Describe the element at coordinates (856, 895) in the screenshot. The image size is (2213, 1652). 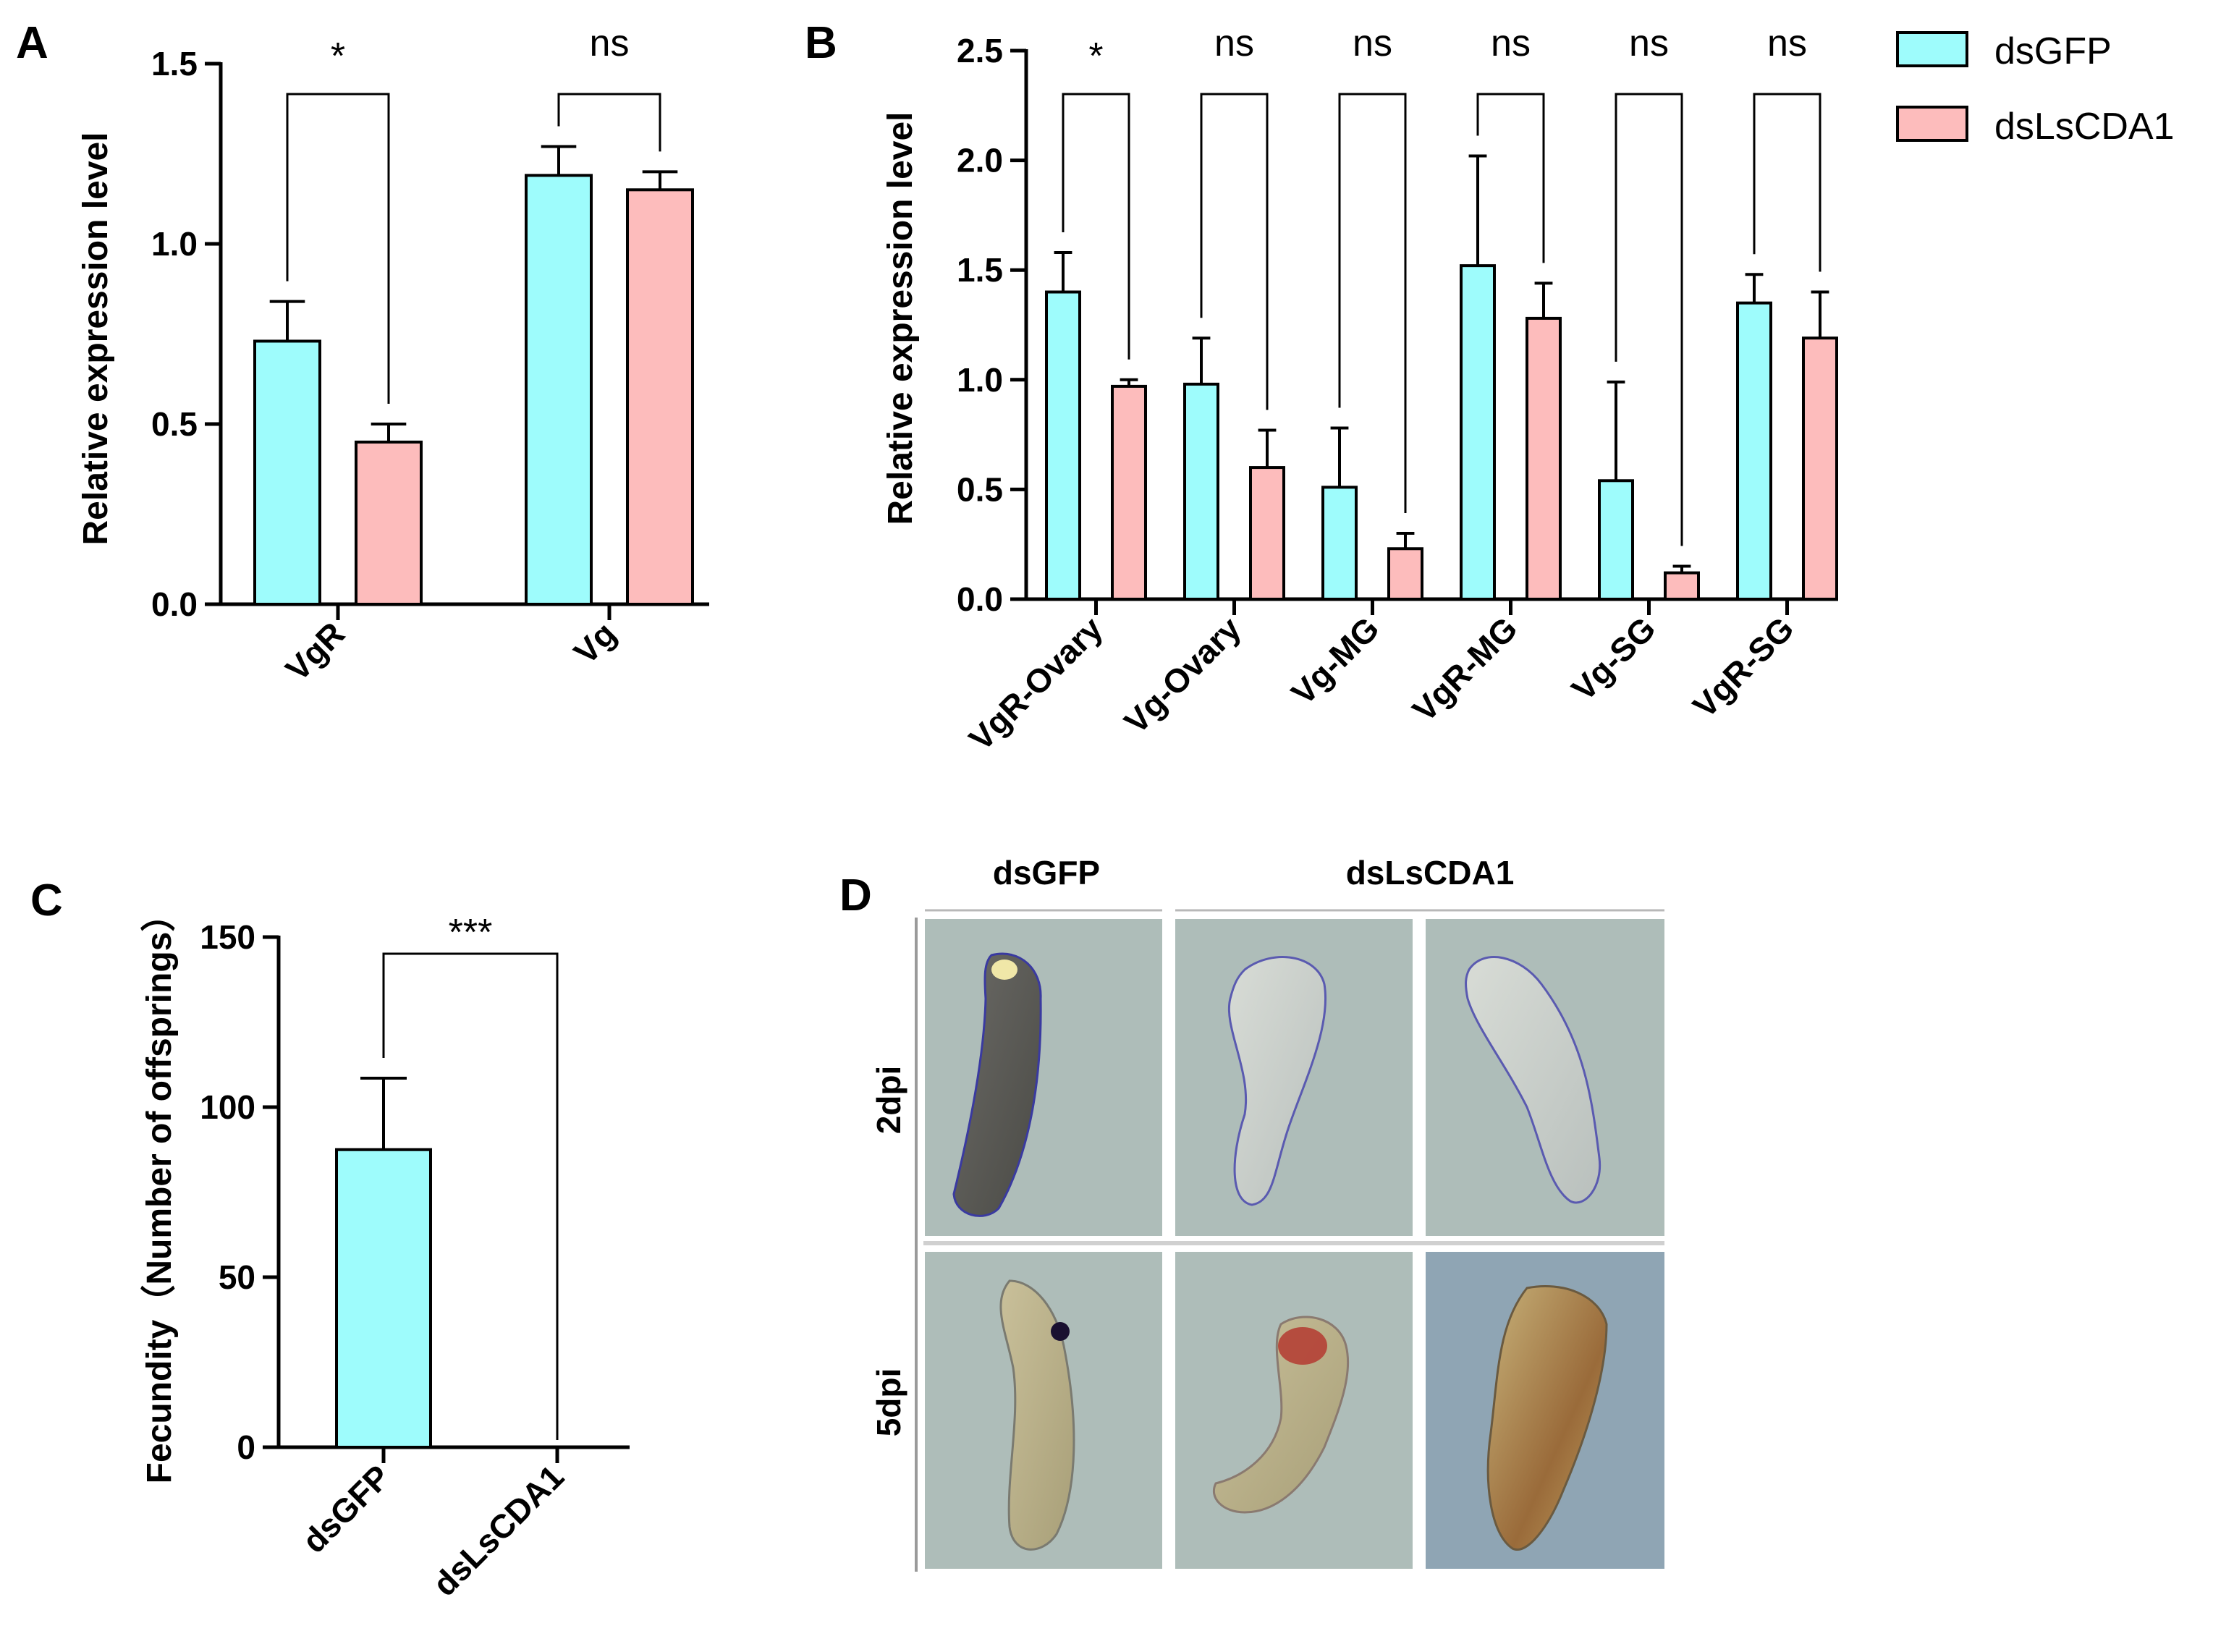
I see `panel-letter-d: D` at that location.